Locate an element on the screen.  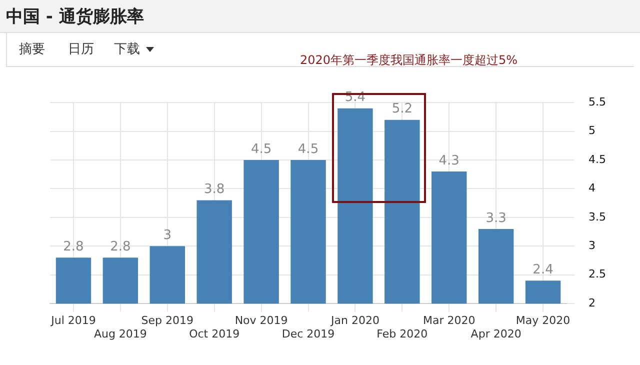
data-label: 3 is located at coordinates (167, 236).